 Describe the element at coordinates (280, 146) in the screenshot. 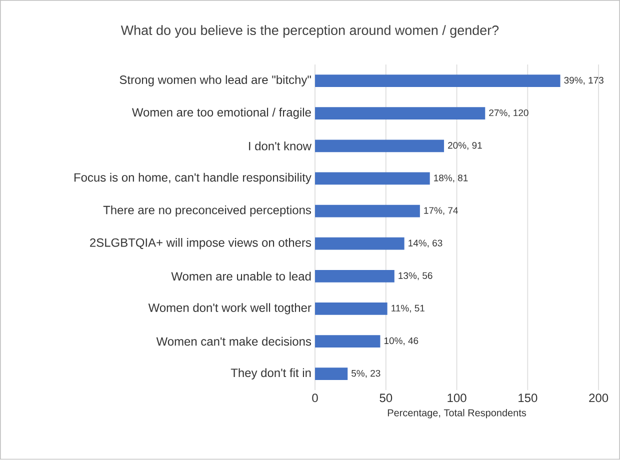

I see `y-tick-label: I don't know` at that location.